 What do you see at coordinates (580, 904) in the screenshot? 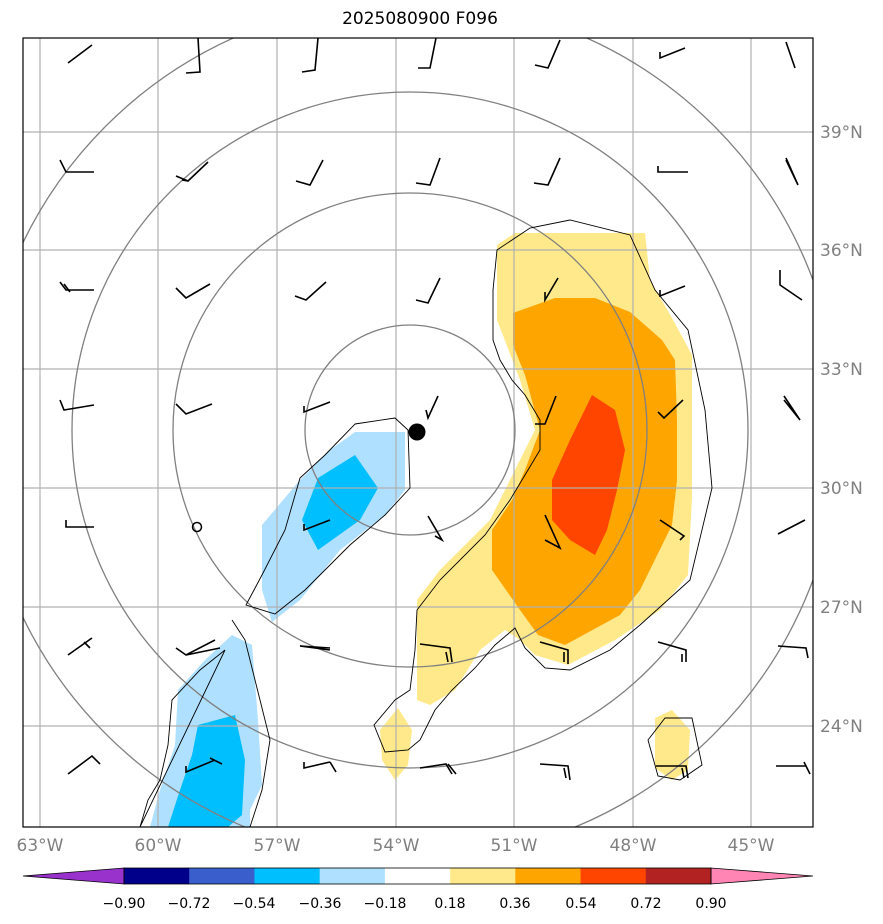
I see `colorbar-label: 0.54` at bounding box center [580, 904].